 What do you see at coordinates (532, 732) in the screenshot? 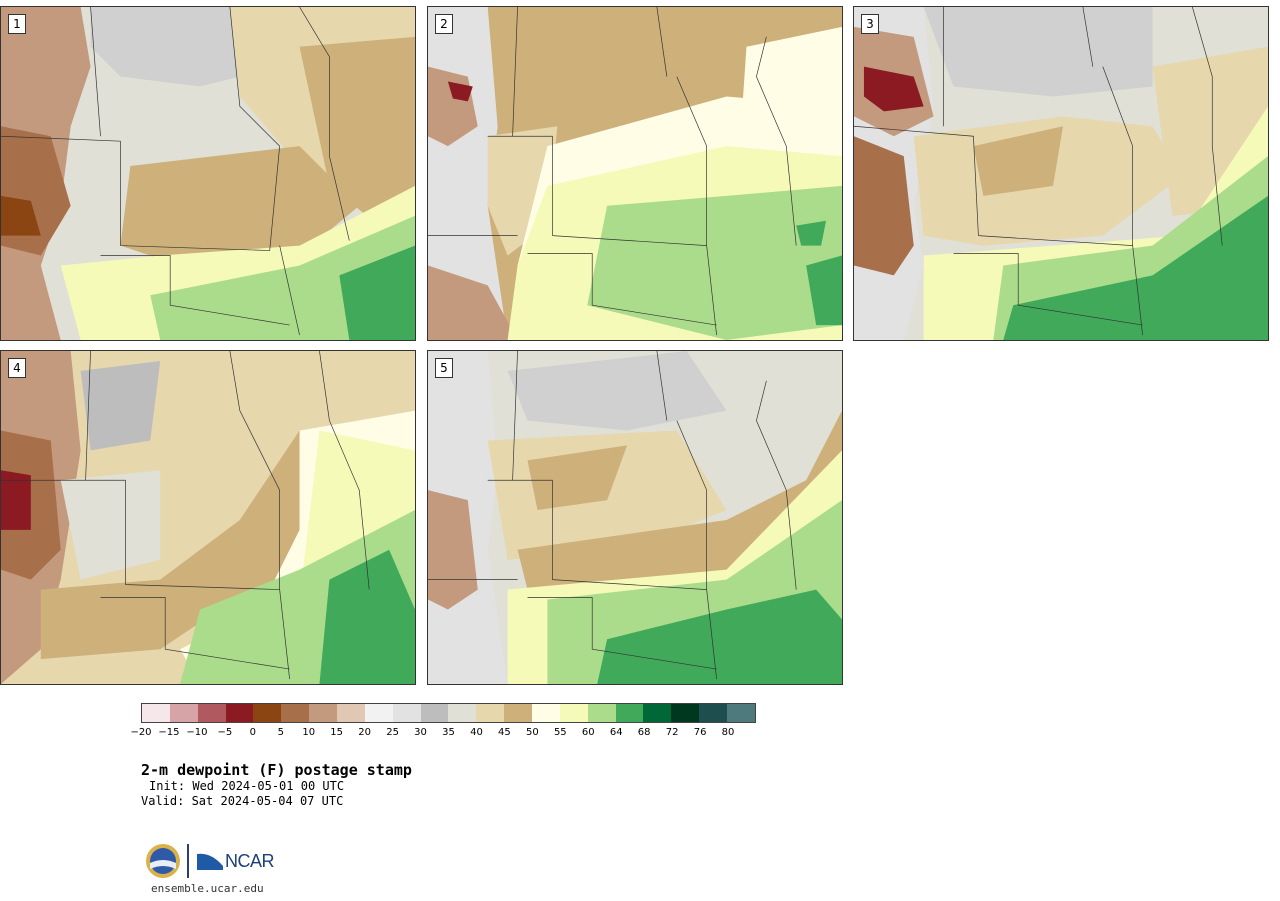
I see `colorbar-tick-label: 50` at bounding box center [532, 732].